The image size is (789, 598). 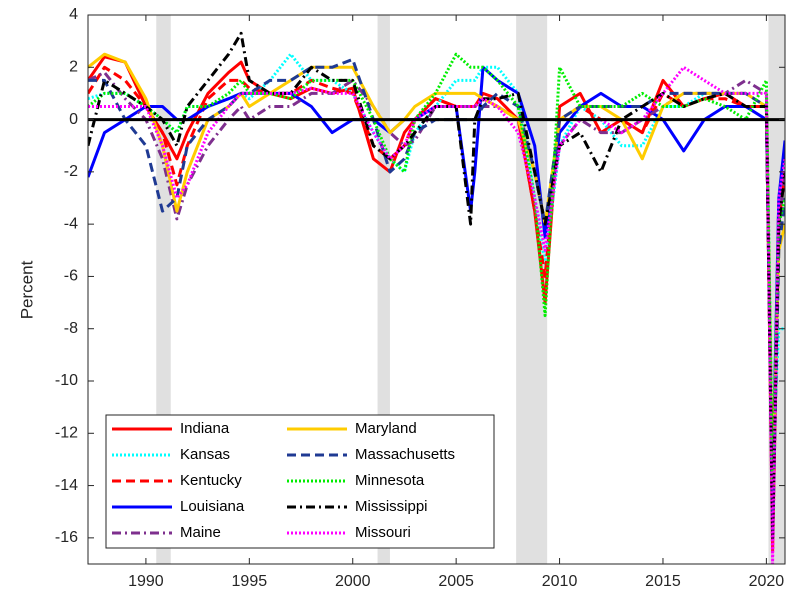 I want to click on x-tick-label: 2000, so click(x=353, y=581).